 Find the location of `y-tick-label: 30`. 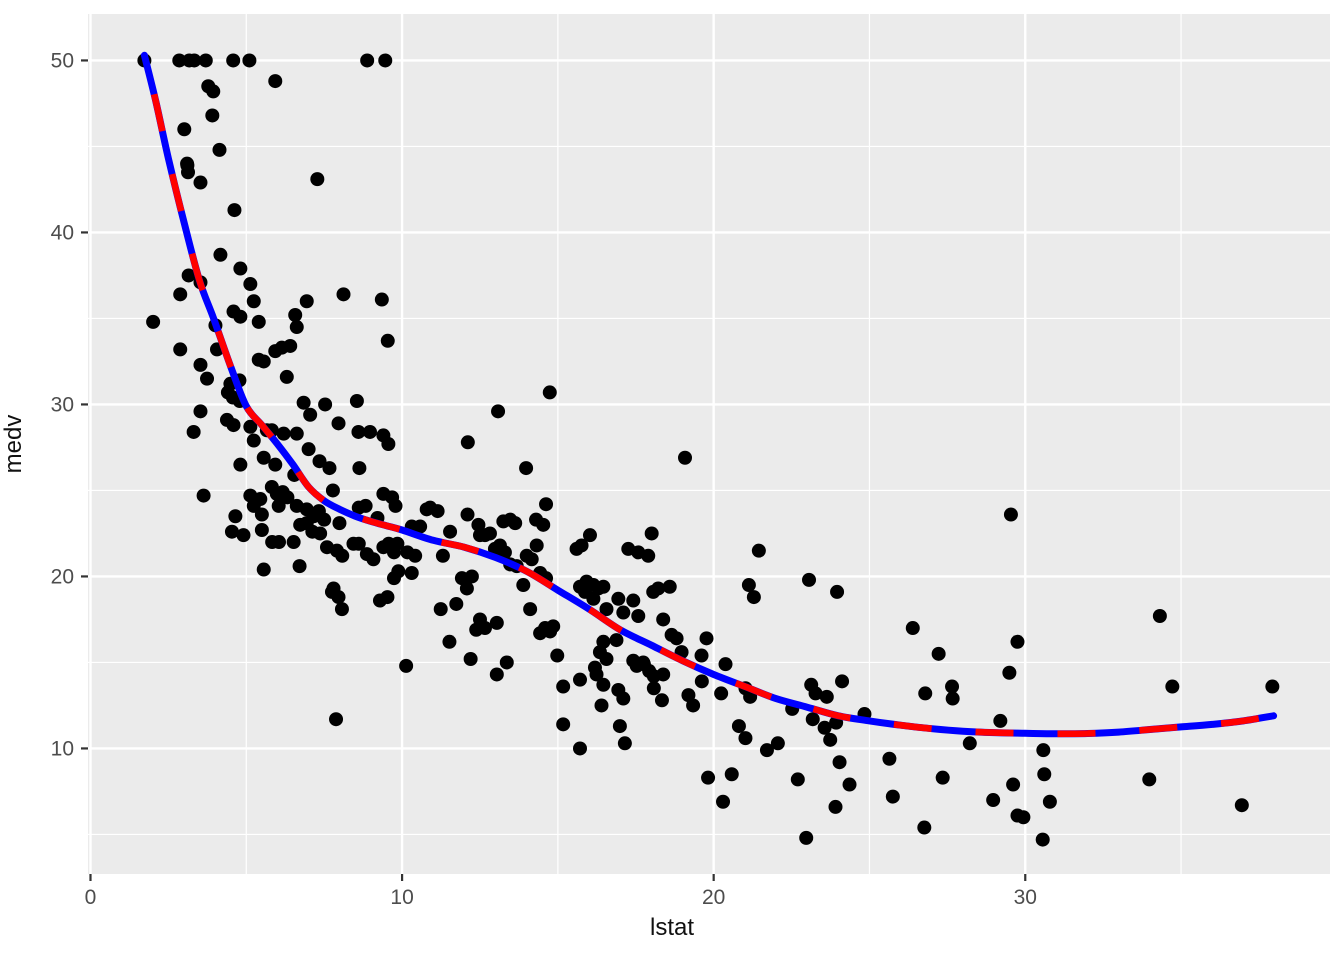

y-tick-label: 30 is located at coordinates (62, 404).